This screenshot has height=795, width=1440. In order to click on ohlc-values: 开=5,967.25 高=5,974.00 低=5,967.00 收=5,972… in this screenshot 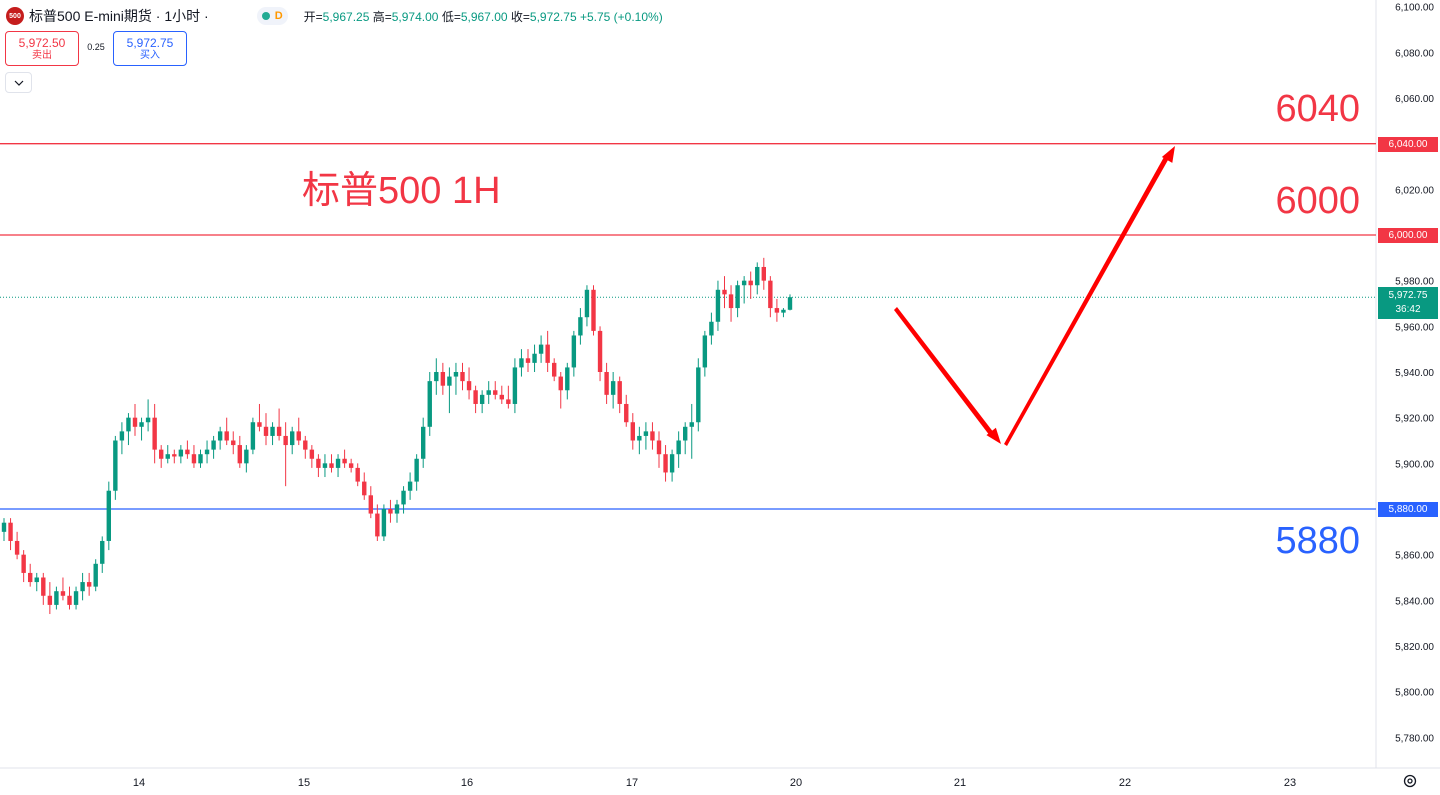, I will do `click(483, 16)`.